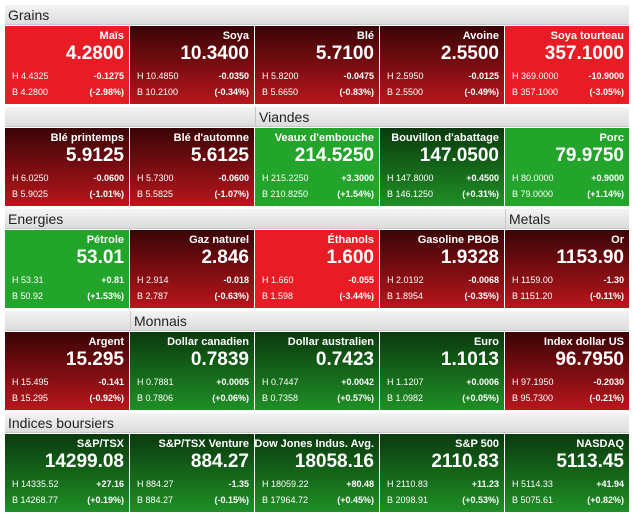 This screenshot has height=518, width=634. Describe the element at coordinates (108, 76) in the screenshot. I see `quote-change: -0.1275` at that location.